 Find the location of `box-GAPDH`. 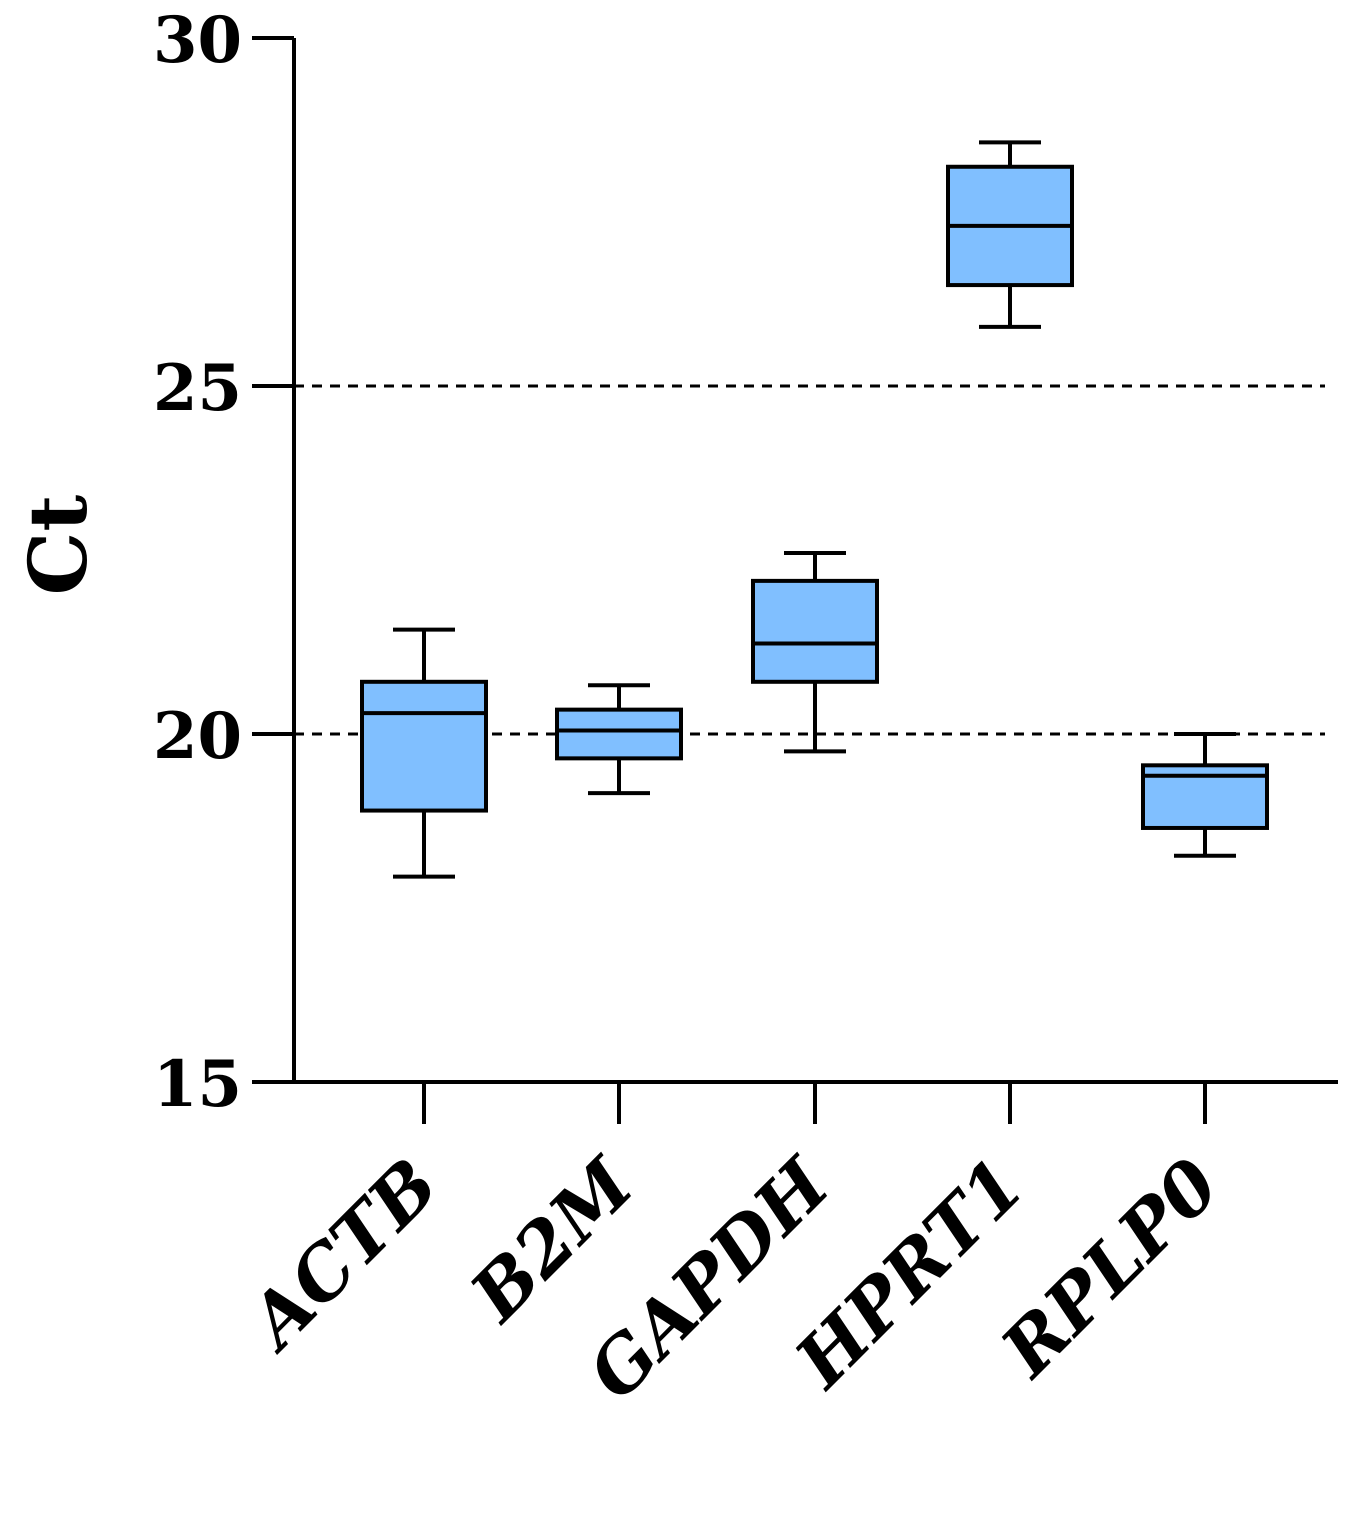

box-GAPDH is located at coordinates (815, 652).